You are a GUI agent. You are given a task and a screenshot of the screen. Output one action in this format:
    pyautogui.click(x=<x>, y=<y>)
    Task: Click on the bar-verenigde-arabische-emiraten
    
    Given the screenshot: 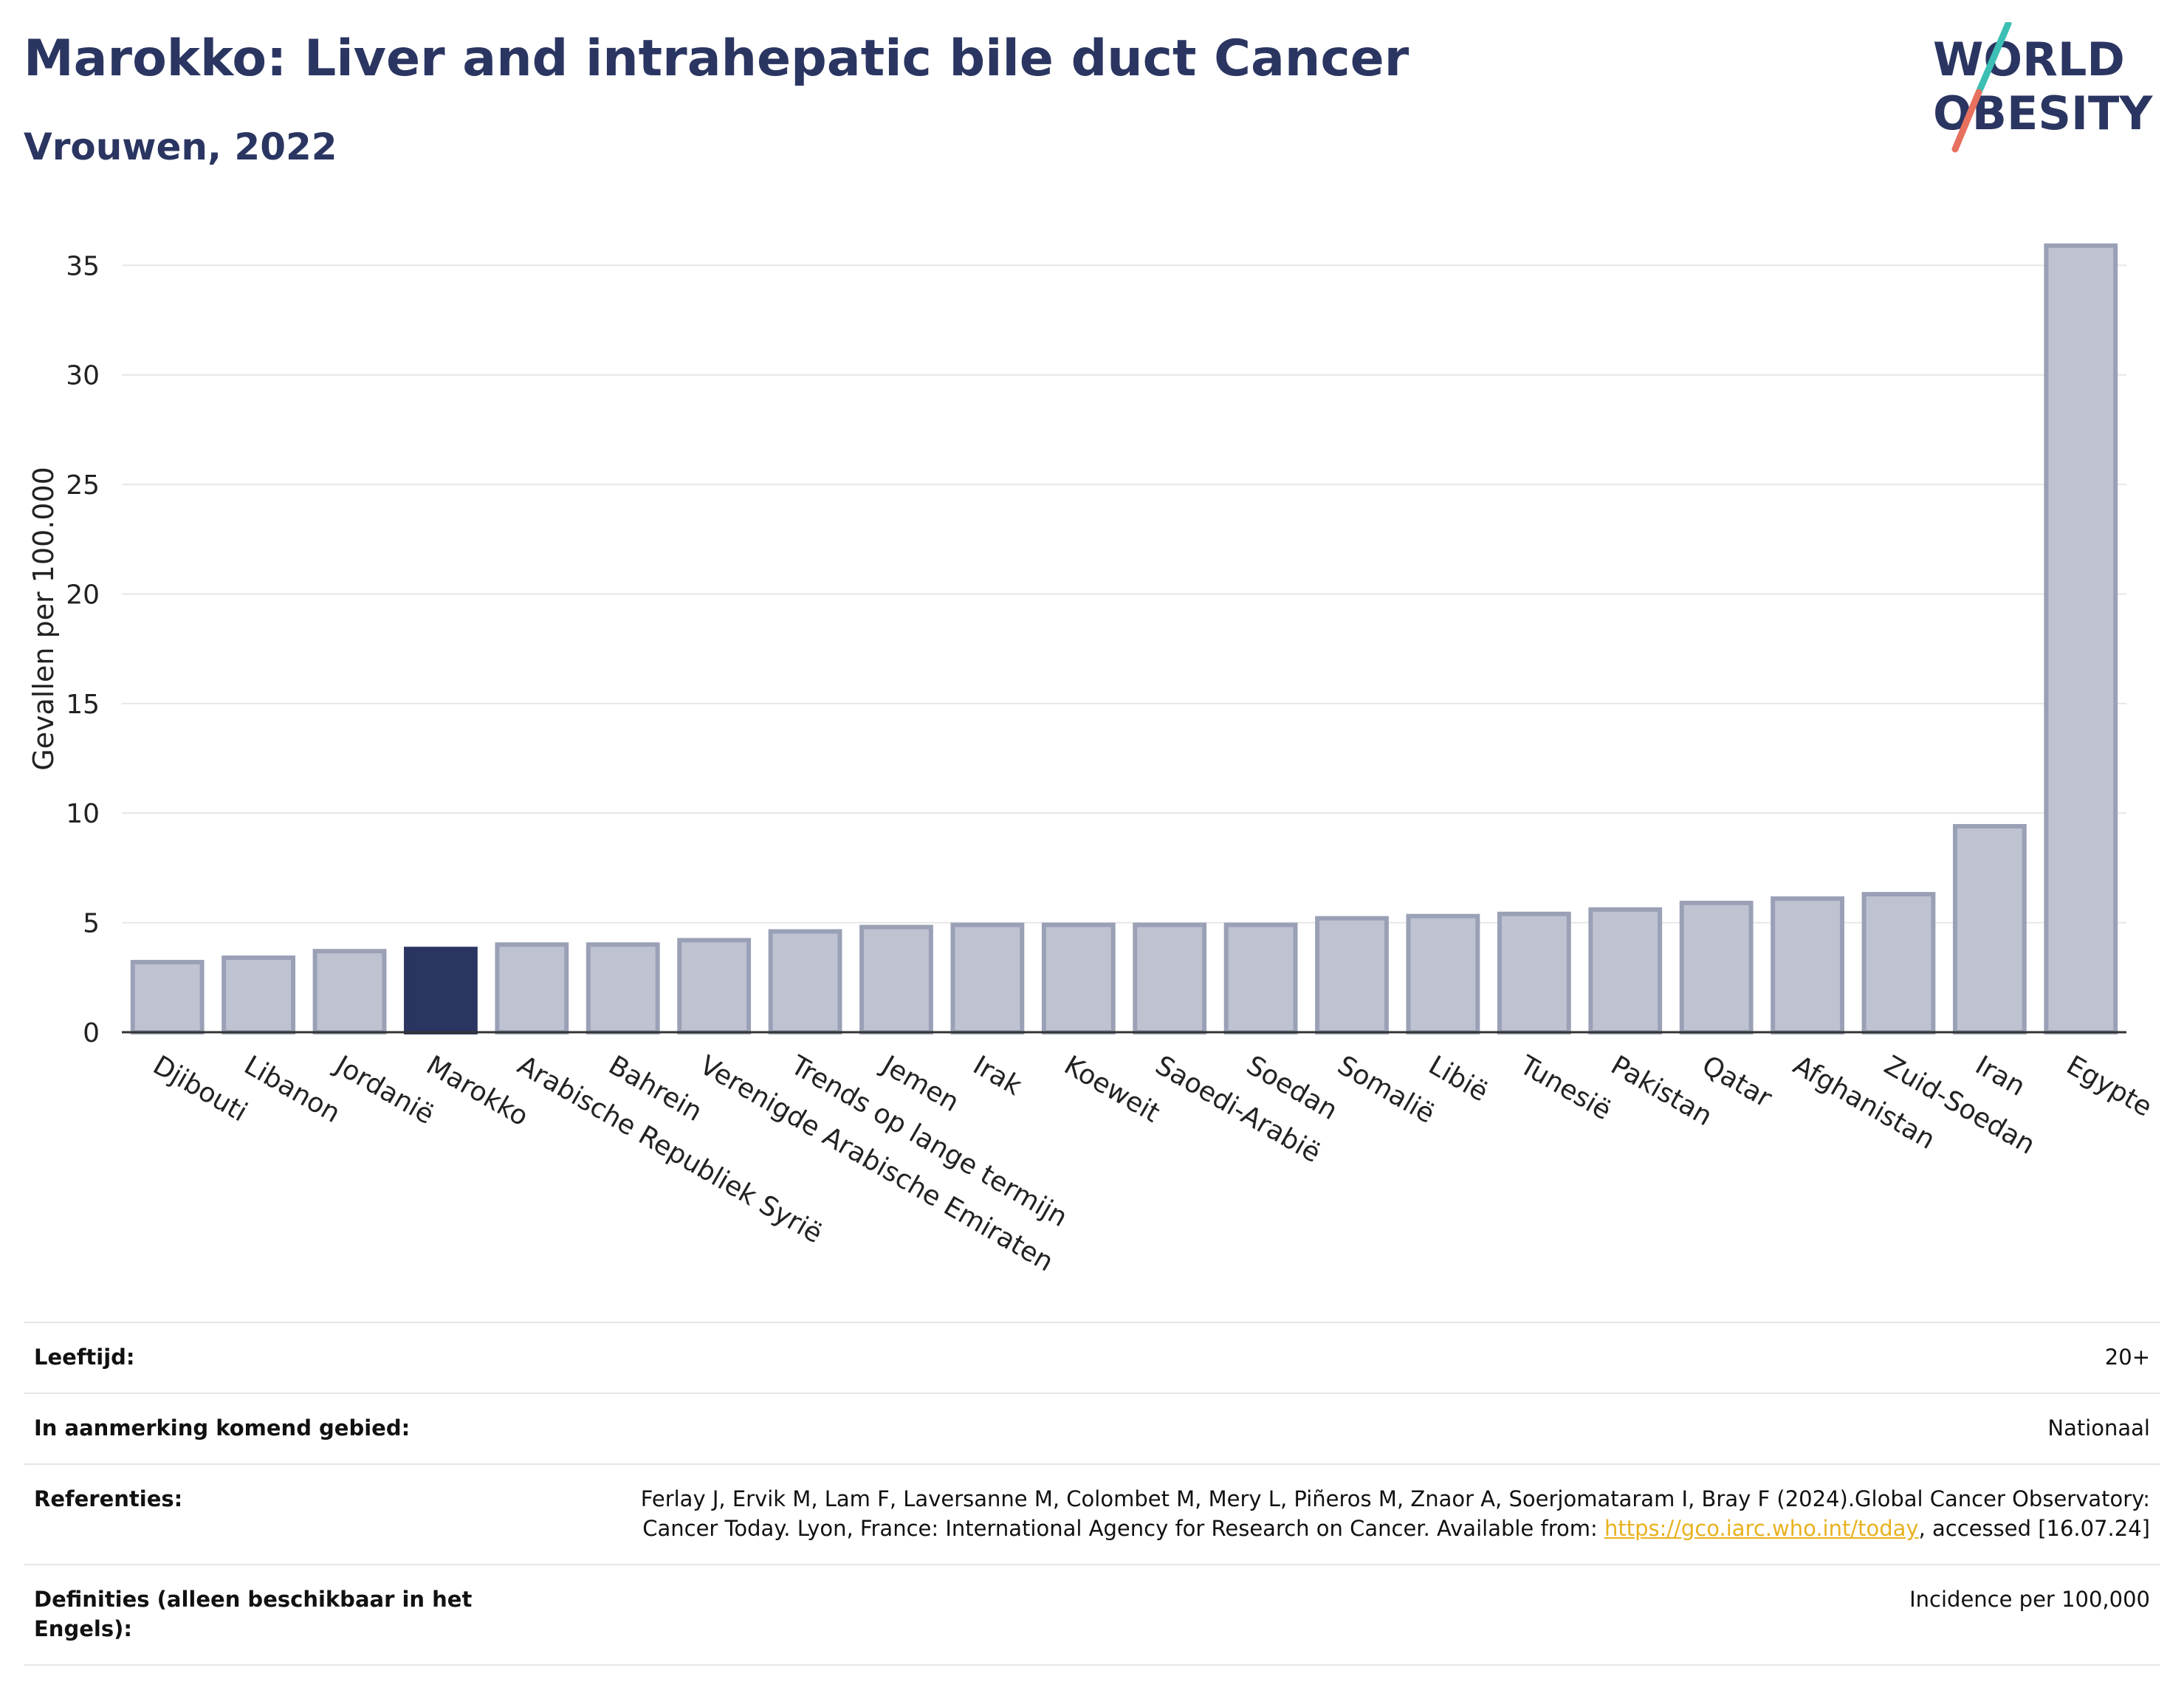 What is the action you would take?
    pyautogui.click(x=715, y=986)
    